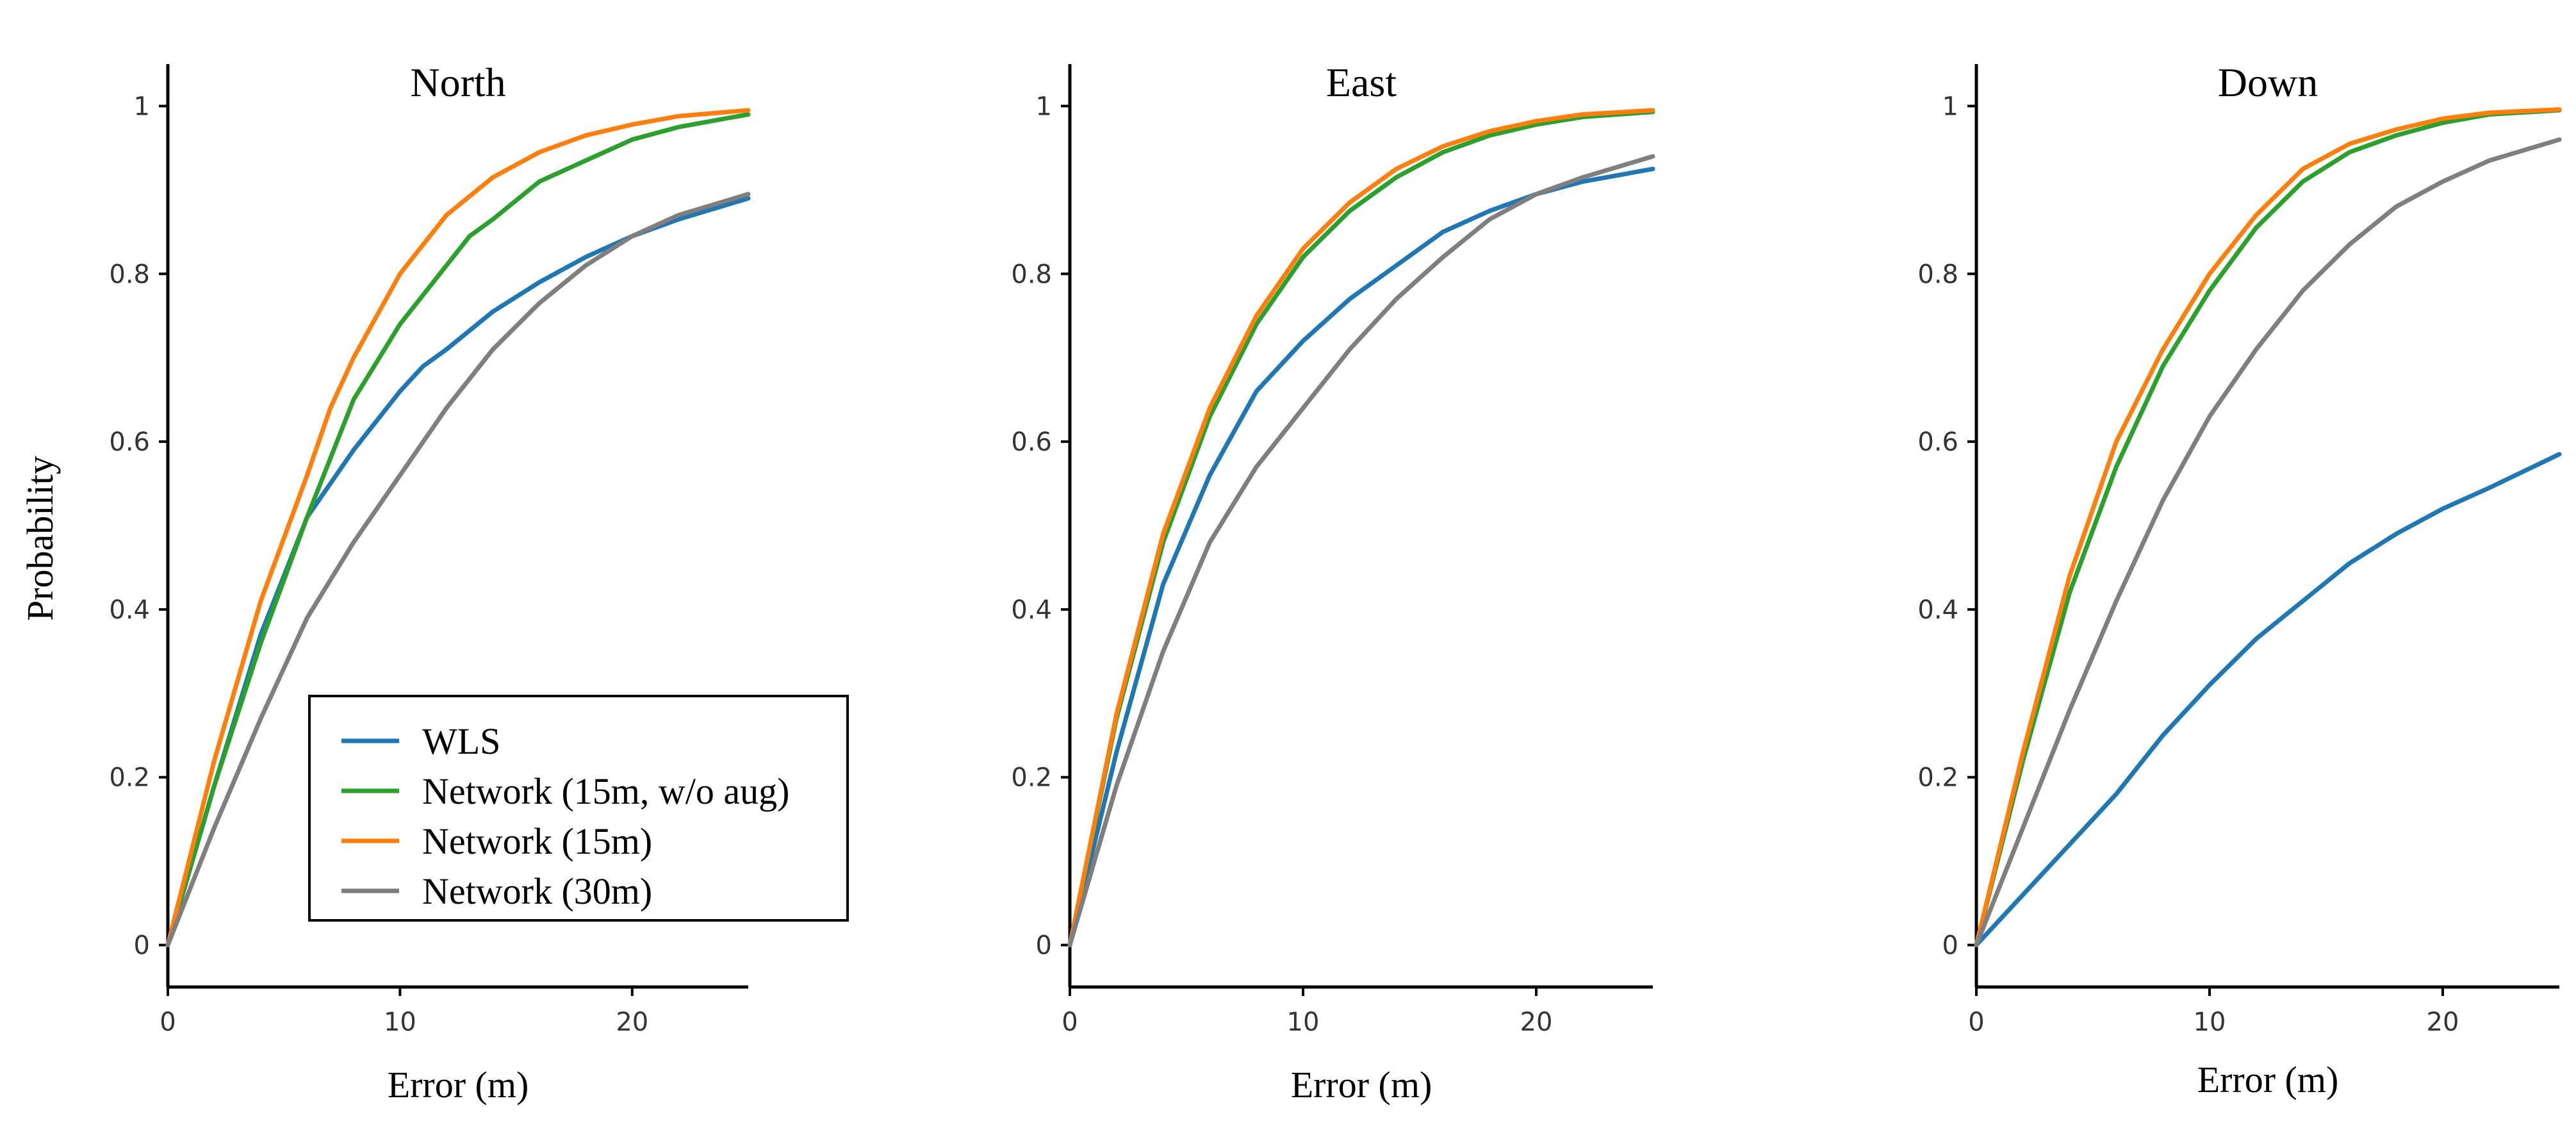 This screenshot has height=1128, width=2576. I want to click on series-line-wls, so click(2268, 699).